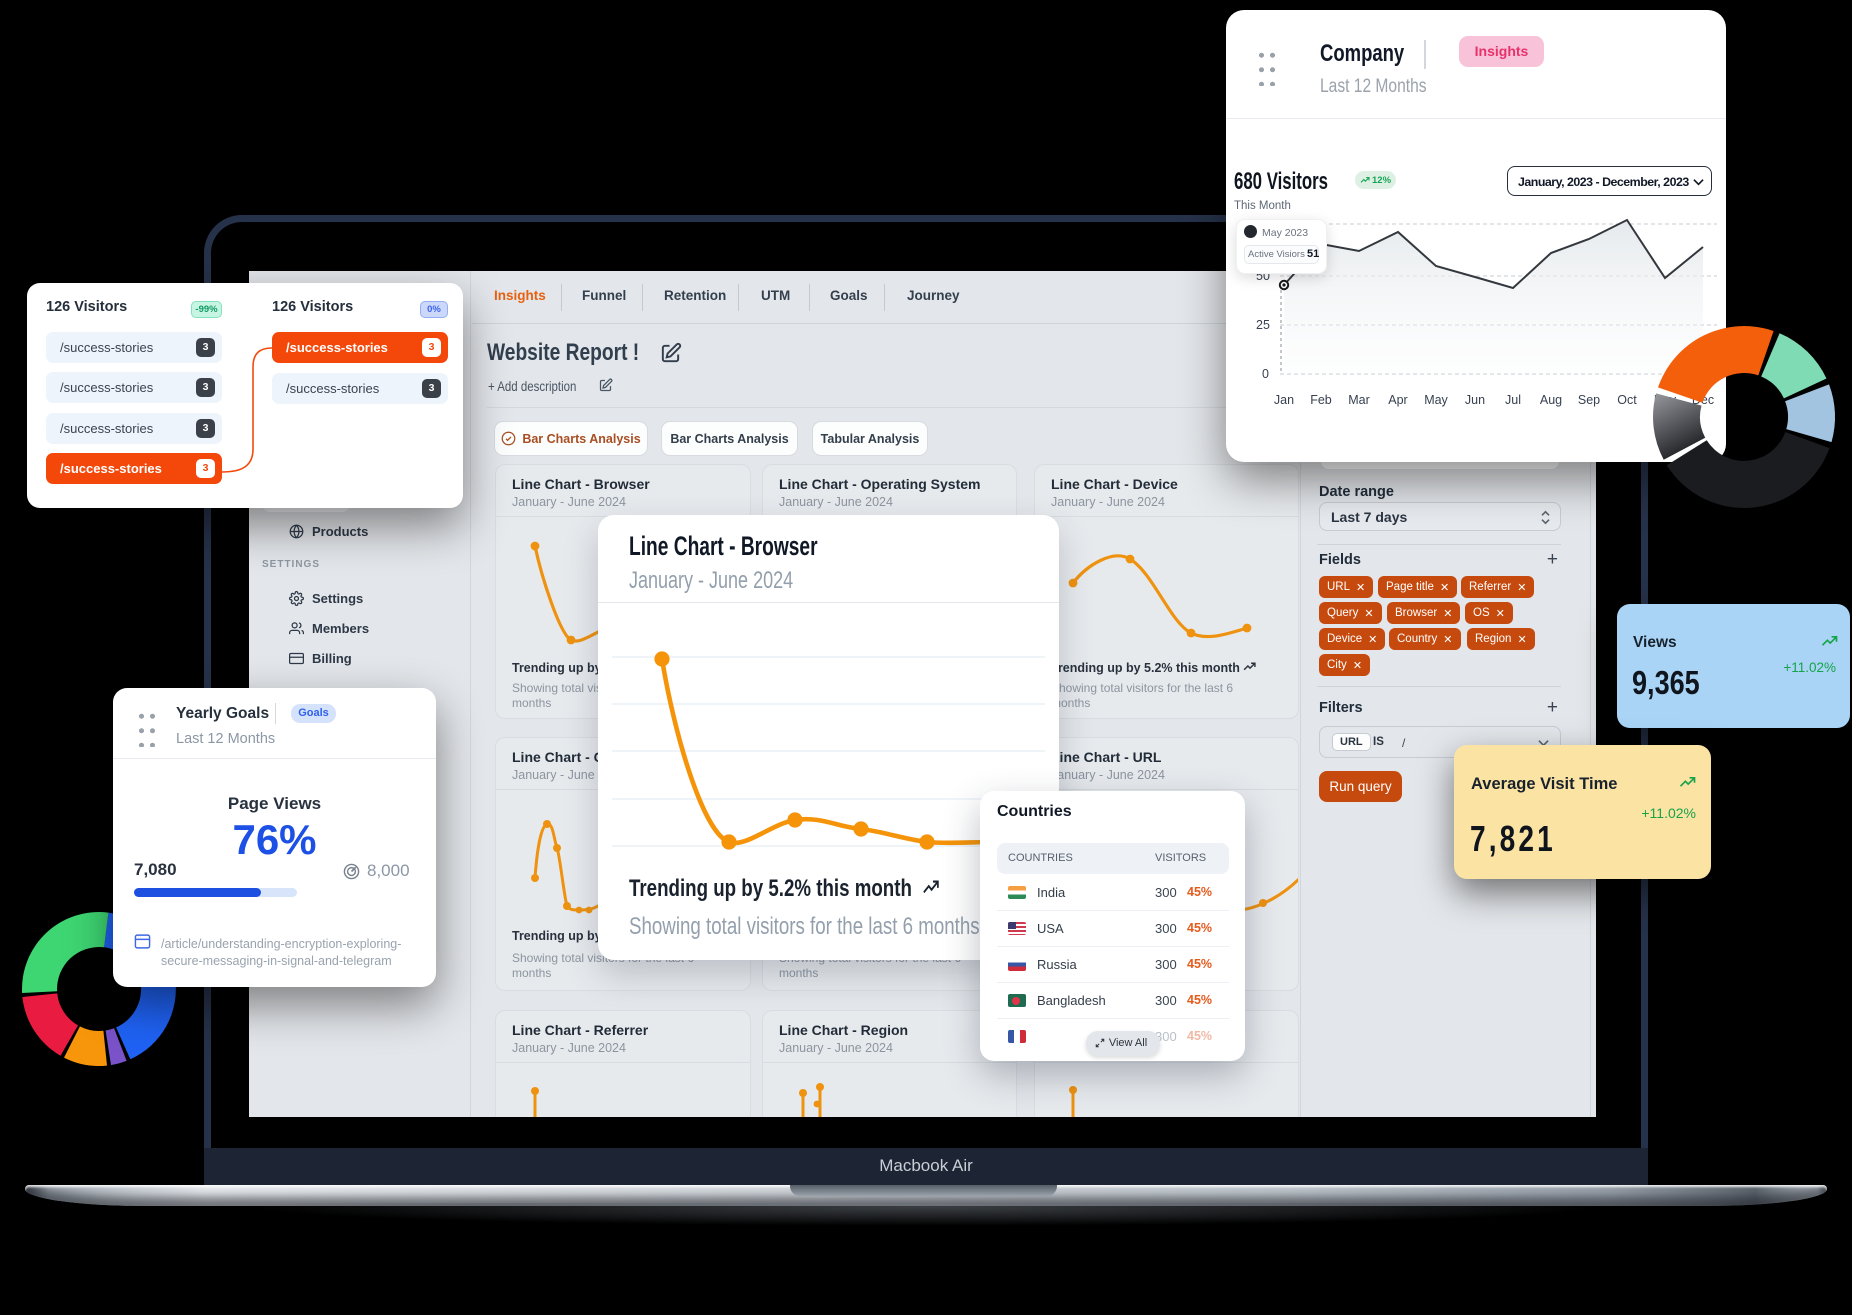 The width and height of the screenshot is (1852, 1315). What do you see at coordinates (1284, 400) in the screenshot?
I see `svg-text: Jan` at bounding box center [1284, 400].